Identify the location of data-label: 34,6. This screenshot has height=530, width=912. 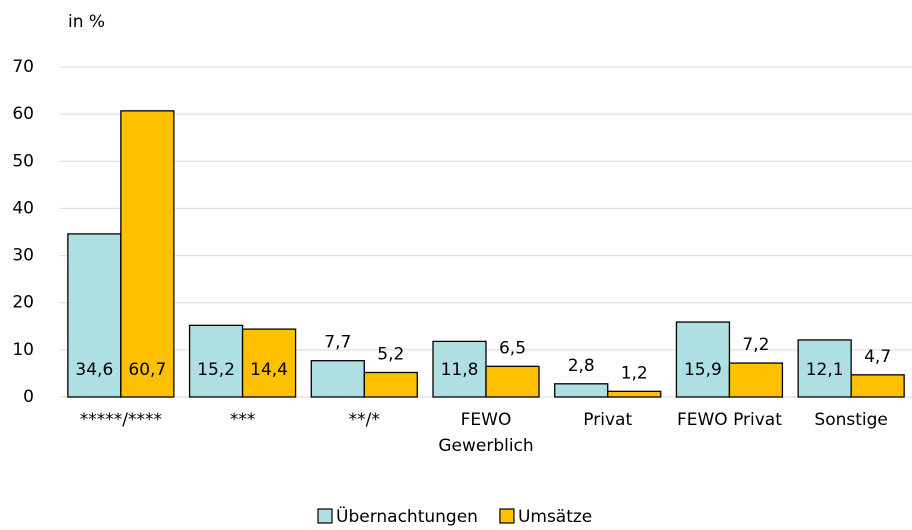
(94, 370).